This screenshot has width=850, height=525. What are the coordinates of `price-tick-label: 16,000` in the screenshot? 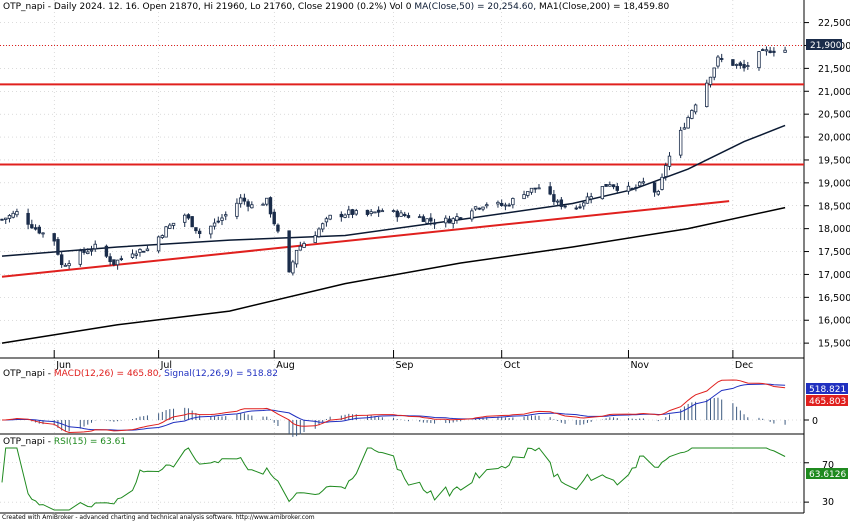 It's located at (834, 321).